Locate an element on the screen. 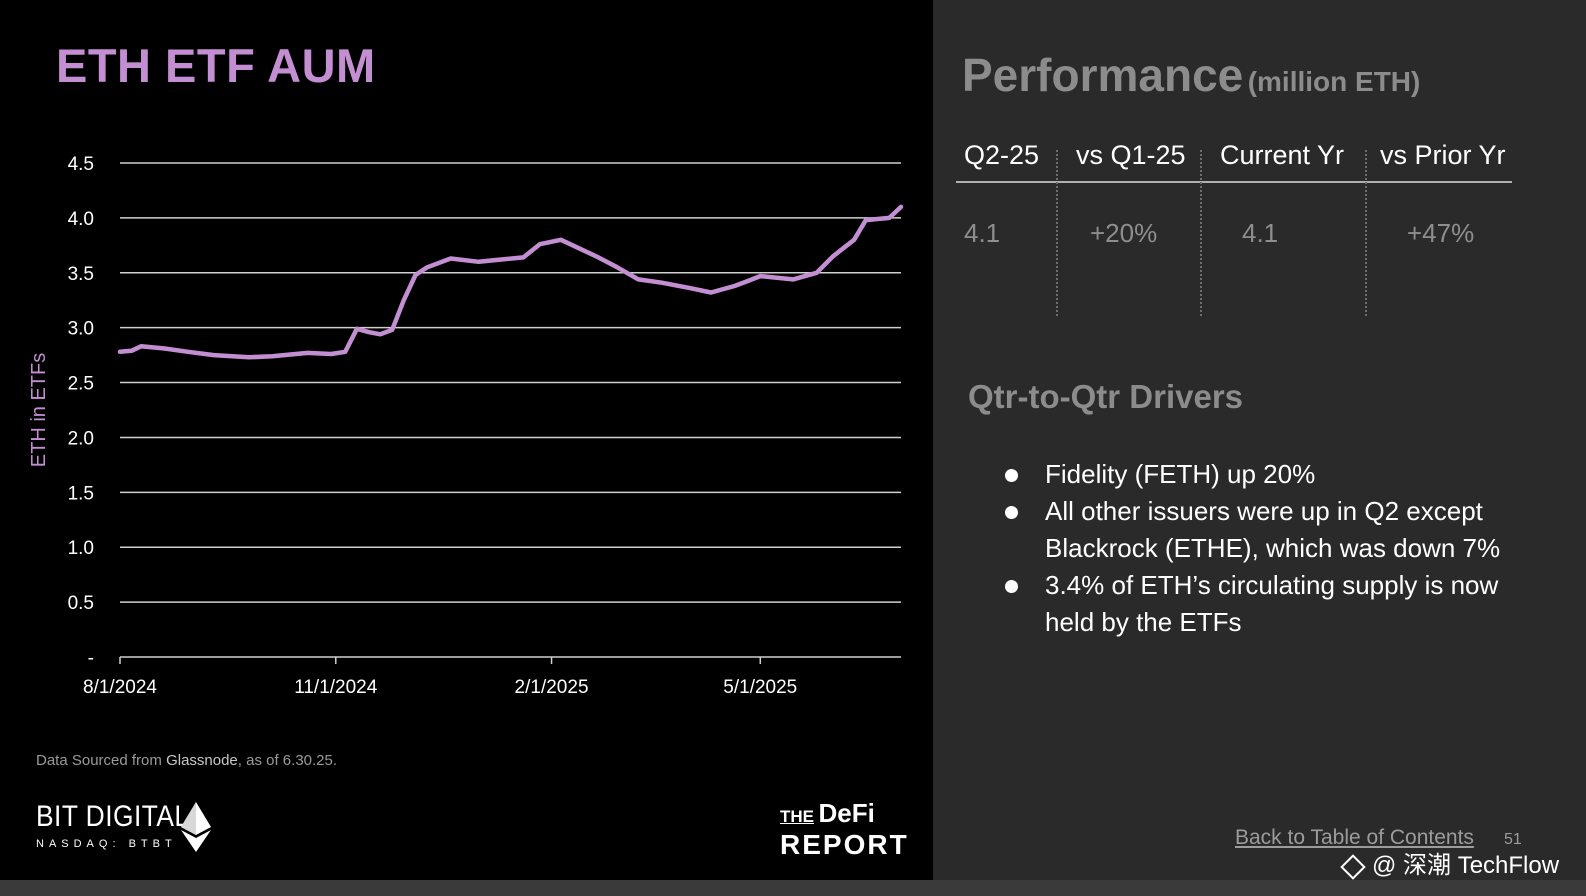  value-vs-prior-yr: +47% is located at coordinates (1441, 233).